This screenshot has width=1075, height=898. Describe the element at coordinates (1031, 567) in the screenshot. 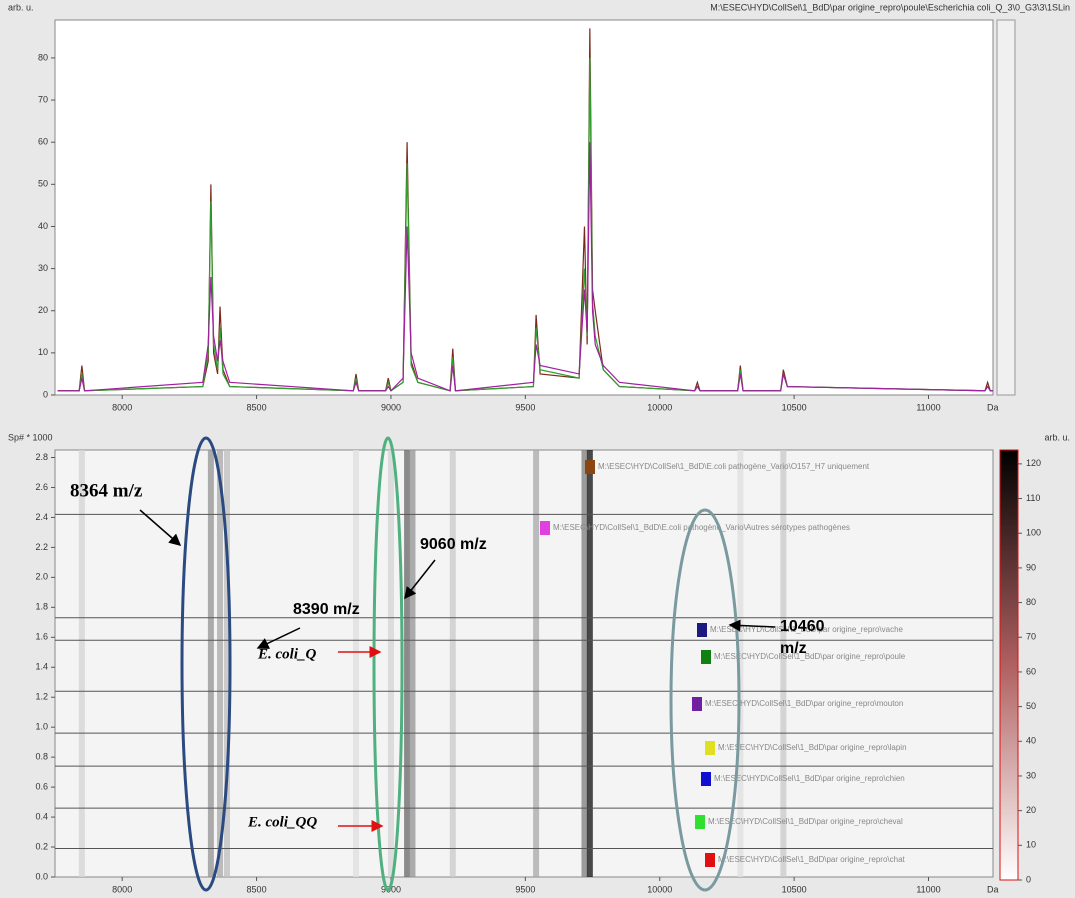

I see `colorbar-tick-label: 90` at that location.